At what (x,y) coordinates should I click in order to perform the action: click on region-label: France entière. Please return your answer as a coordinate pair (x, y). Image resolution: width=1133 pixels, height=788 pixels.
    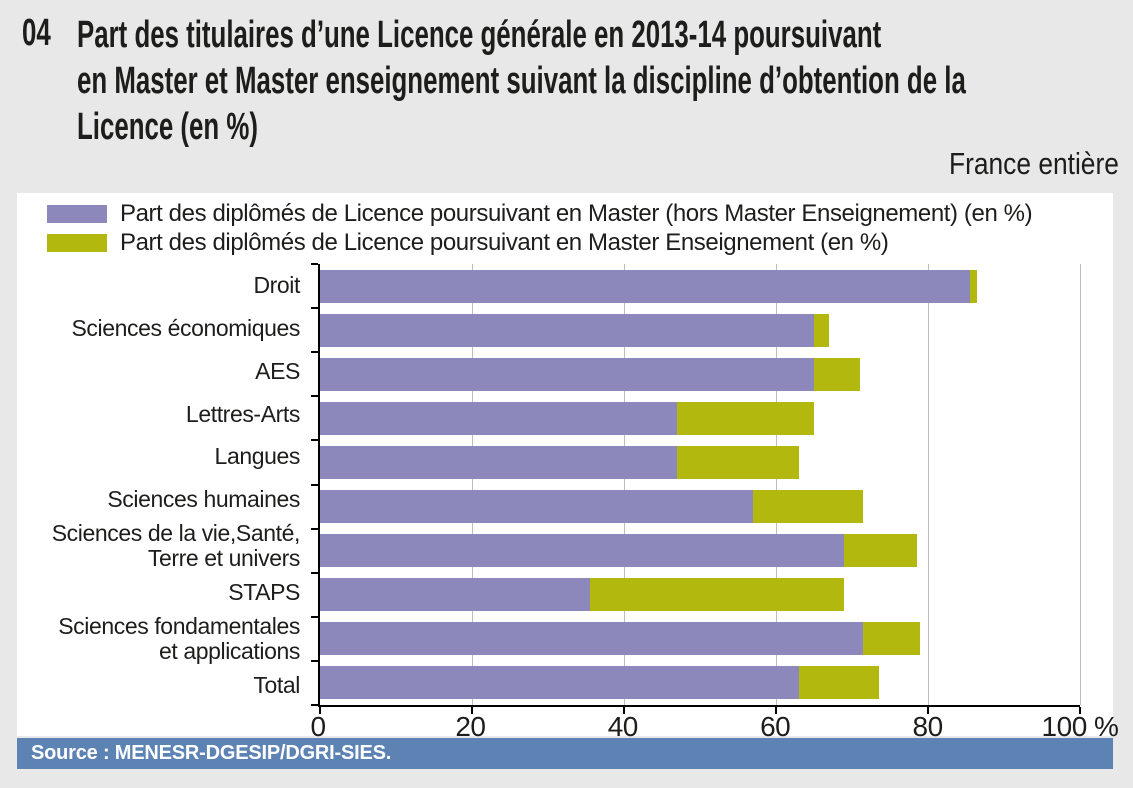
    Looking at the image, I should click on (1034, 163).